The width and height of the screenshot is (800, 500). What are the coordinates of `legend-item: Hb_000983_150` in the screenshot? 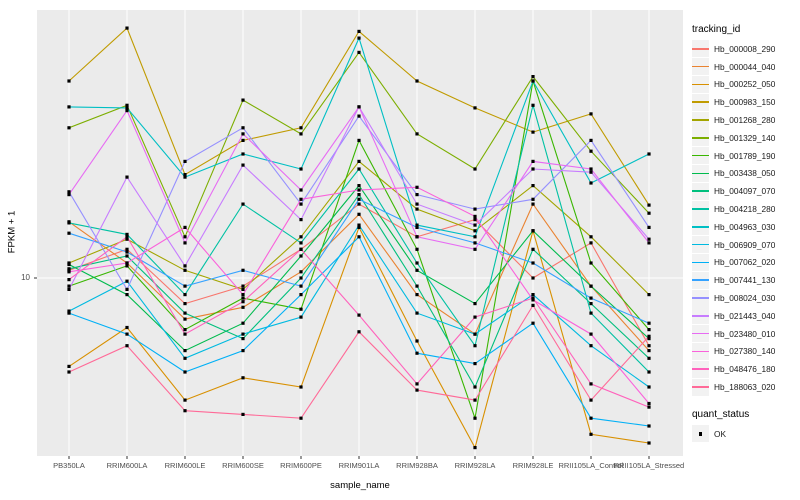 It's located at (746, 102).